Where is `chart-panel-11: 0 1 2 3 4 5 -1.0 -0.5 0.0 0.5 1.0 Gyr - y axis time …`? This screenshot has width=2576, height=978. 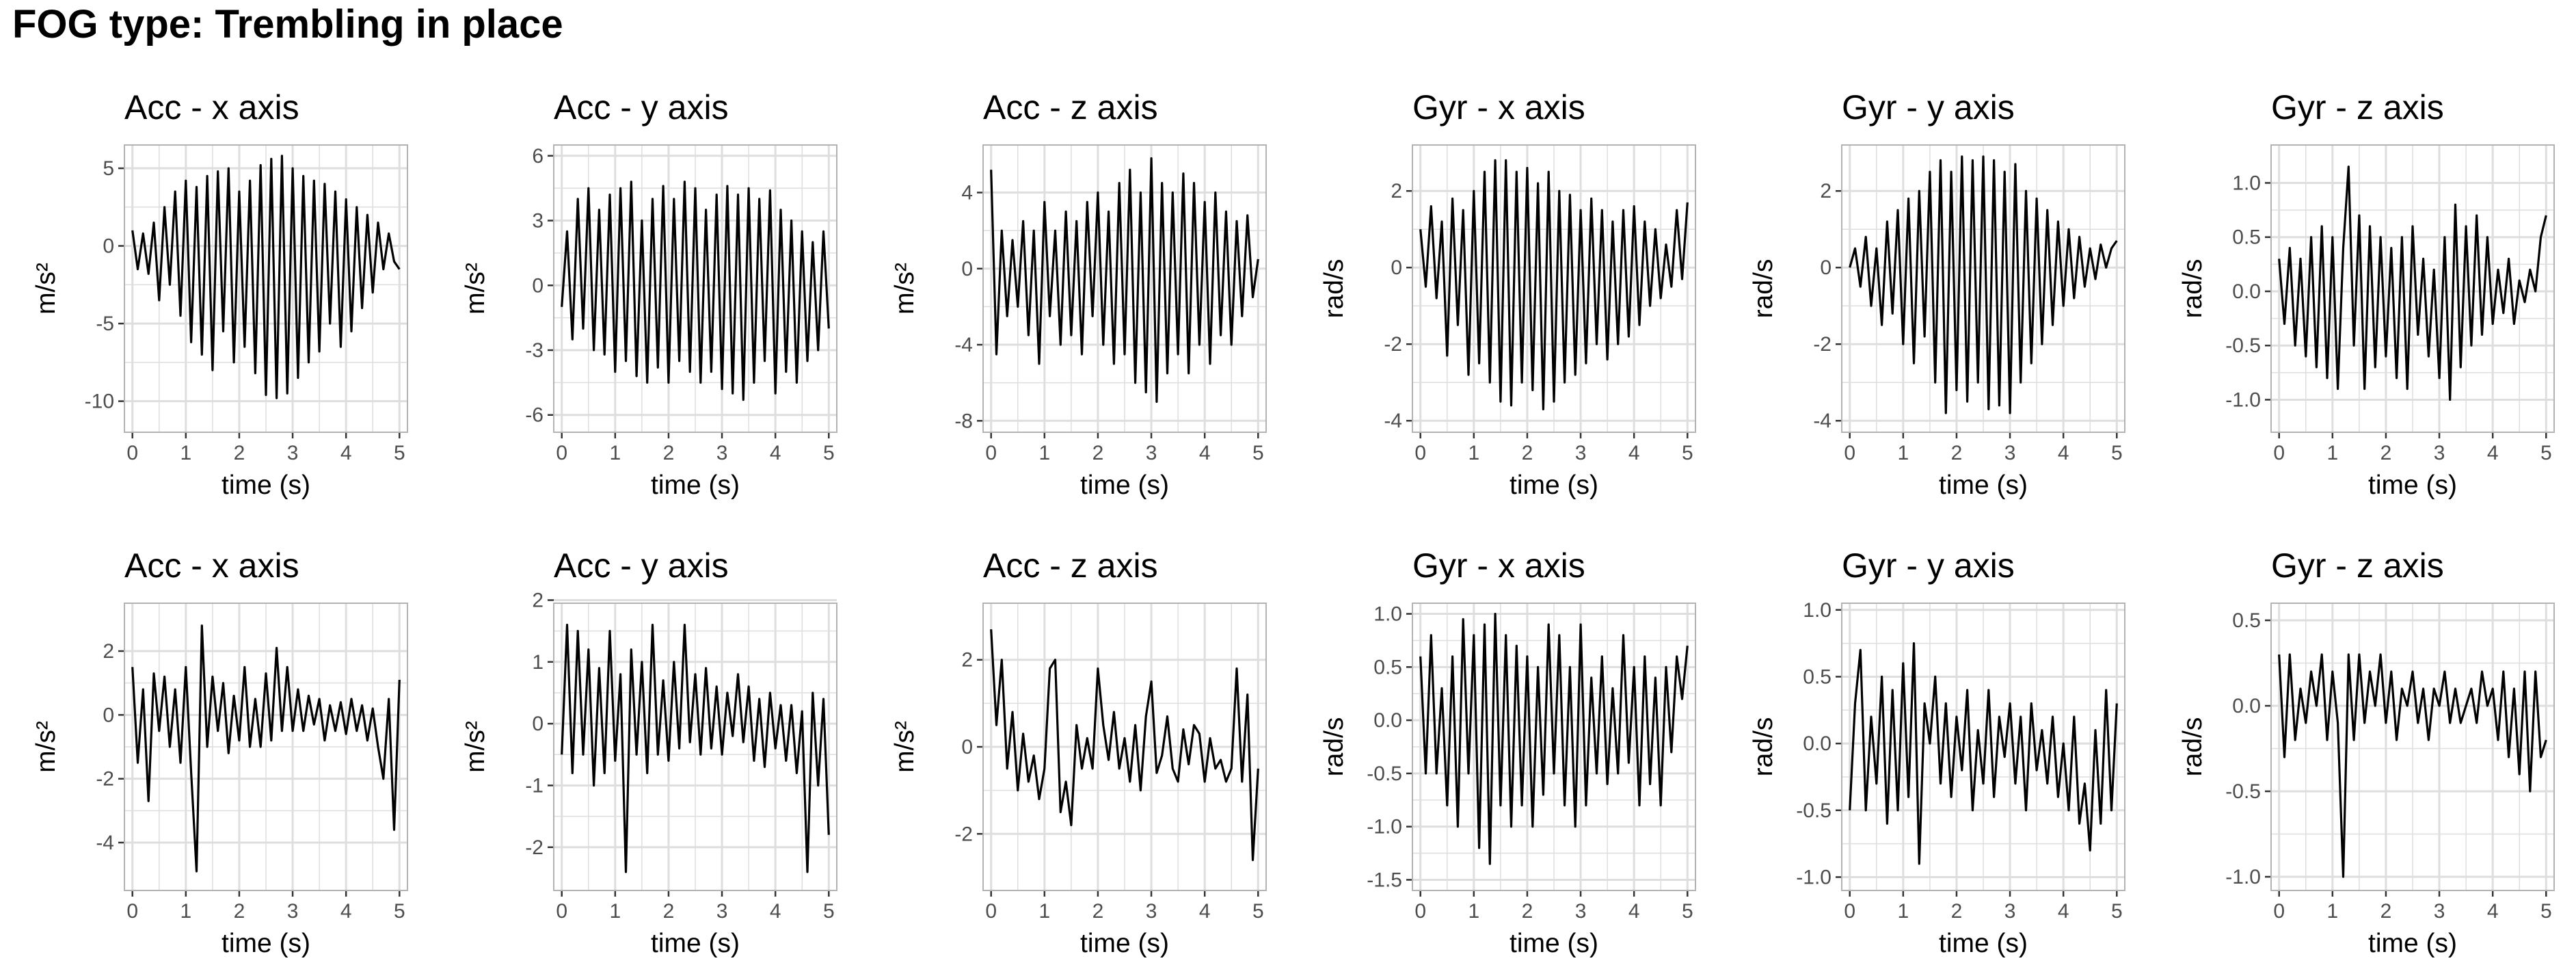
chart-panel-11: 0 1 2 3 4 5 -1.0 -0.5 0.0 0.5 1.0 Gyr - y axis time … is located at coordinates (1937, 752).